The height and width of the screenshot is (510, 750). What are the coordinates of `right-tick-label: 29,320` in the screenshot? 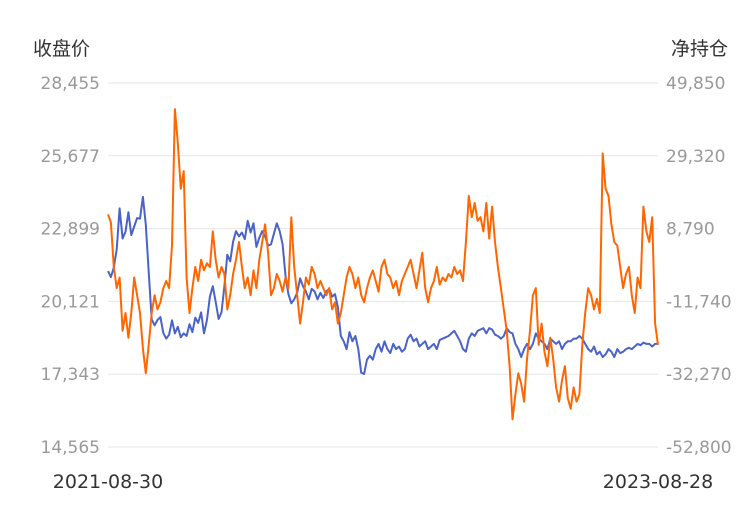 It's located at (695, 157).